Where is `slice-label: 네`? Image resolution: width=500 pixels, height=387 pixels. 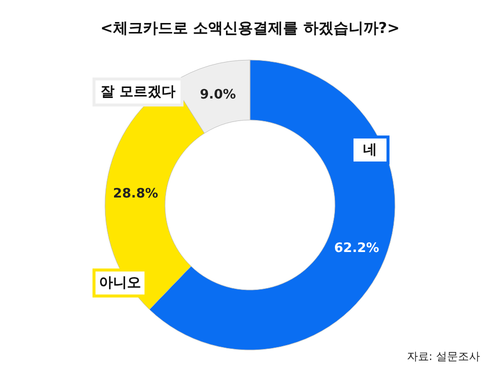
slice-label: 네 is located at coordinates (370, 150).